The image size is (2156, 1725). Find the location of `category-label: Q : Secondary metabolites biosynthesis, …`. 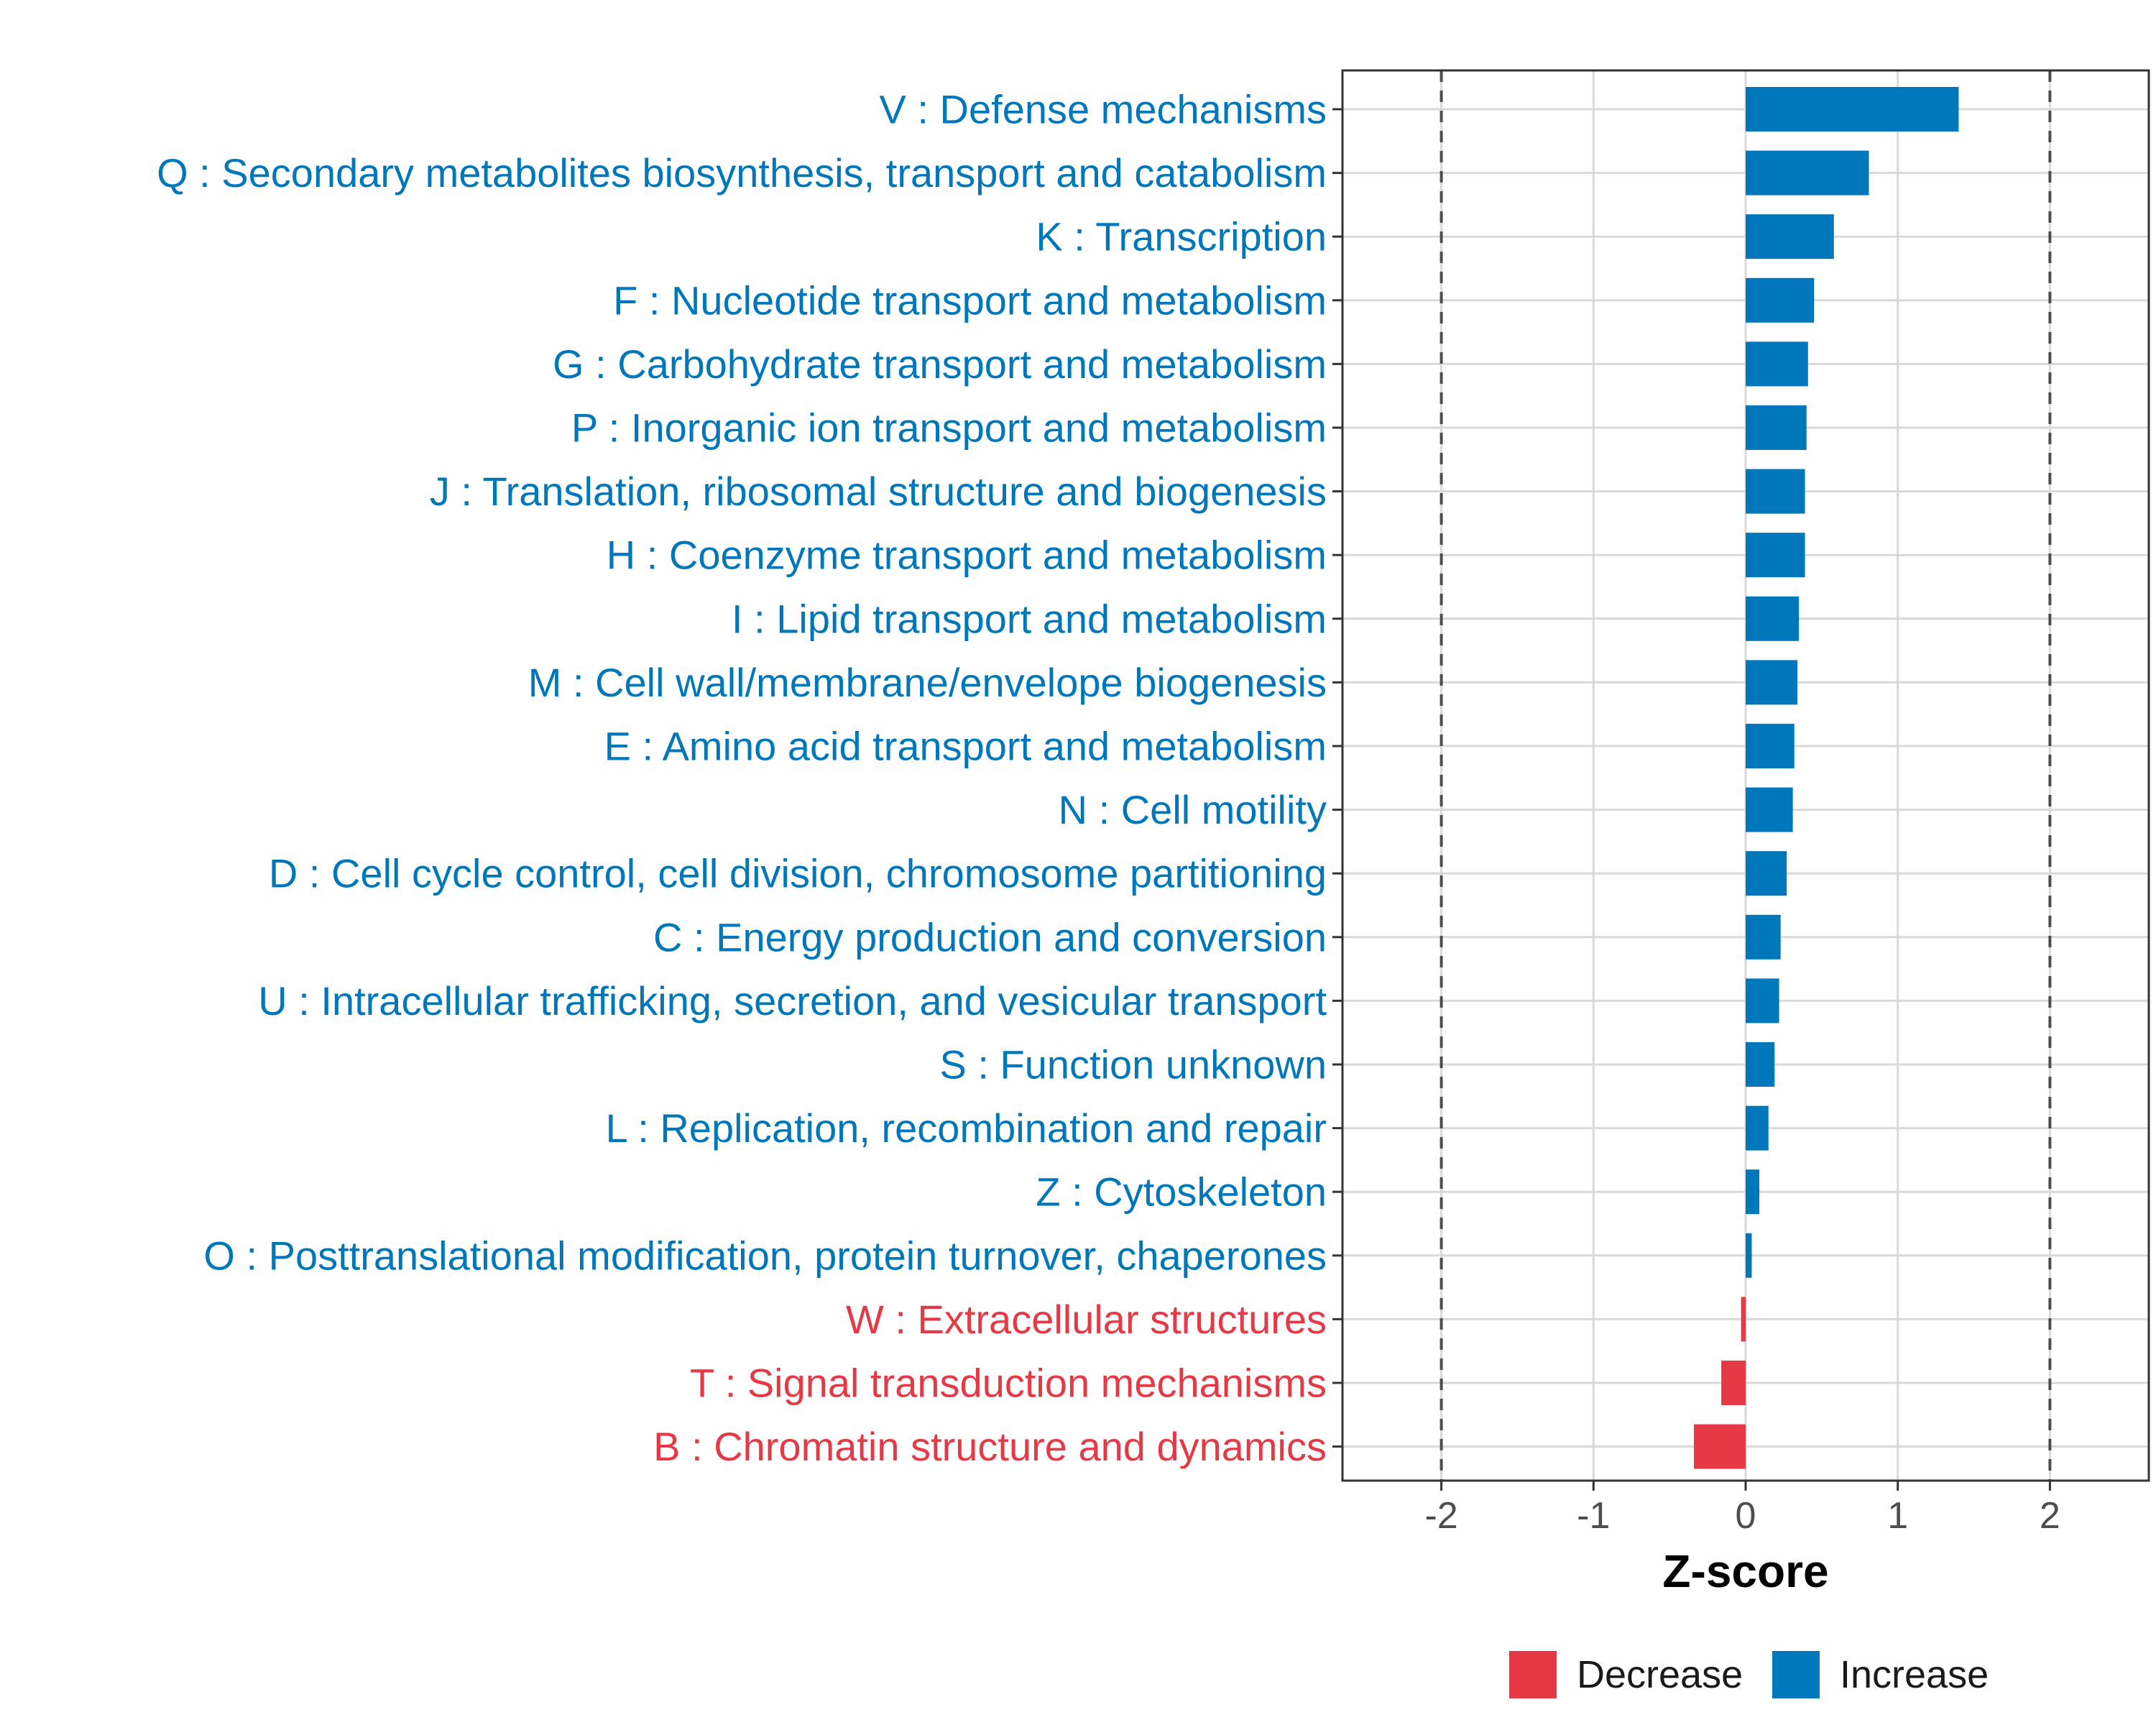

category-label: Q : Secondary metabolites biosynthesis, … is located at coordinates (742, 173).